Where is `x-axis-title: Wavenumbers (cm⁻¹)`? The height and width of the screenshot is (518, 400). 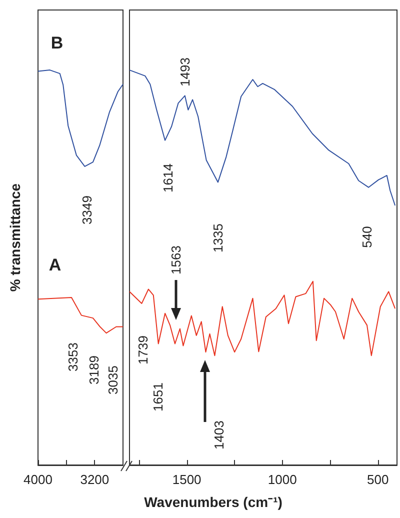 x-axis-title: Wavenumbers (cm⁻¹) is located at coordinates (213, 502).